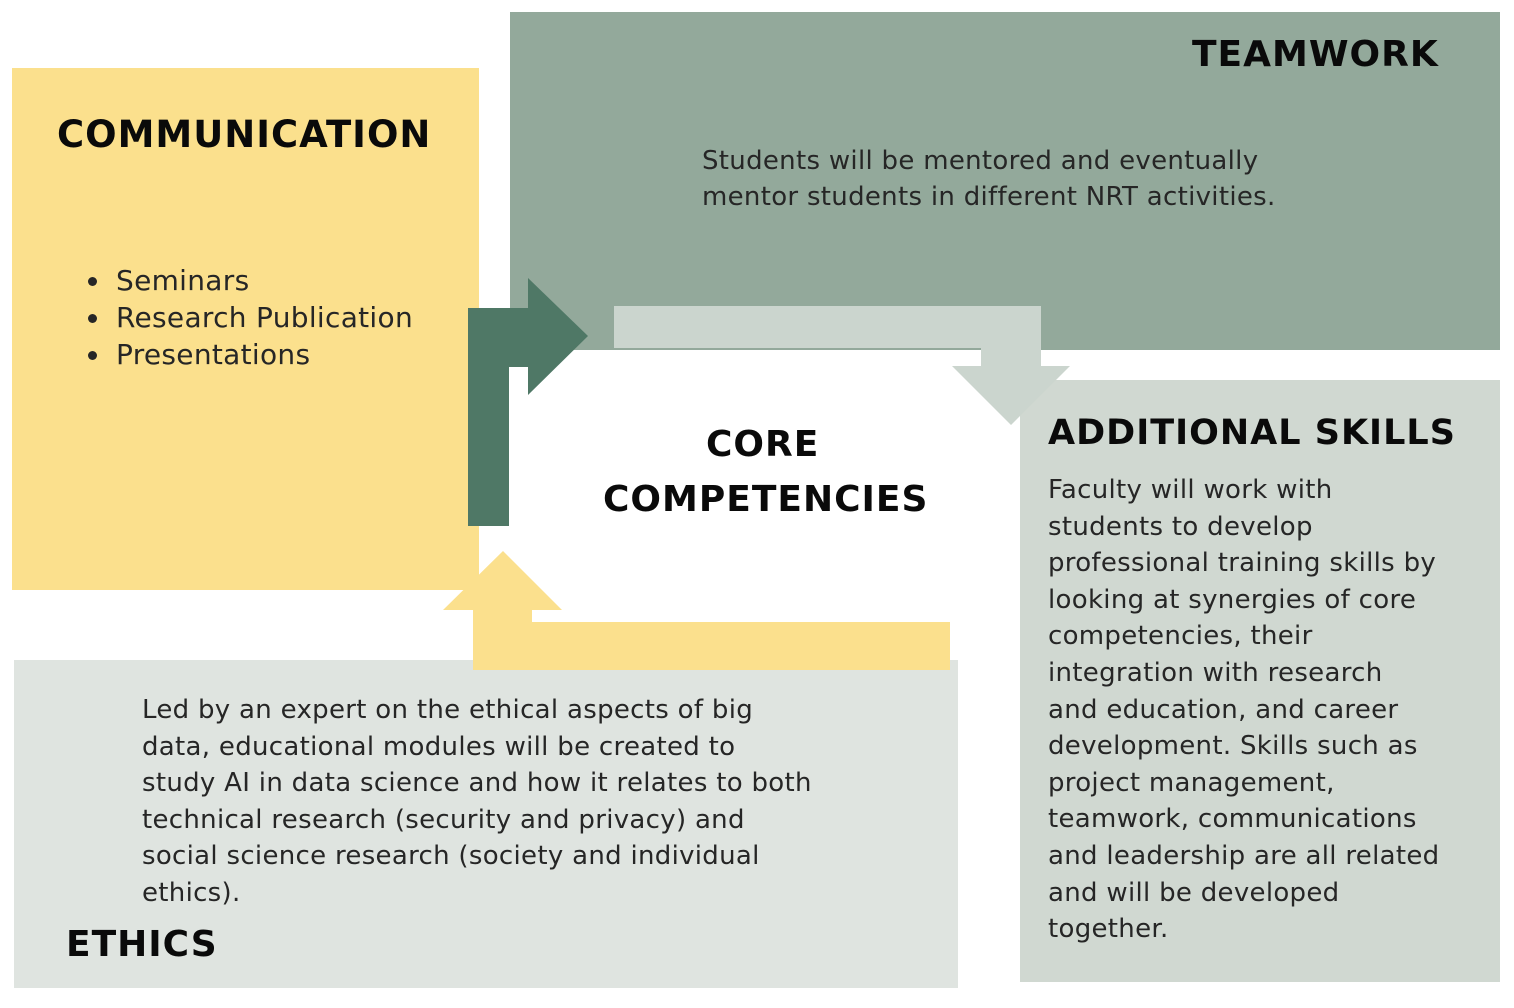 This screenshot has width=1514, height=1008. What do you see at coordinates (1190, 490) in the screenshot?
I see `text-line: Faculty will work with` at bounding box center [1190, 490].